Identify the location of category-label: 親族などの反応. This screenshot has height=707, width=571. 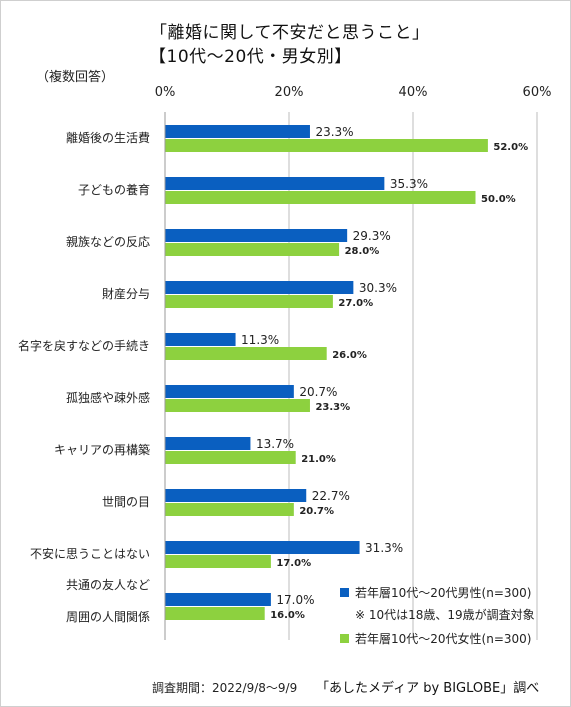
(108, 242).